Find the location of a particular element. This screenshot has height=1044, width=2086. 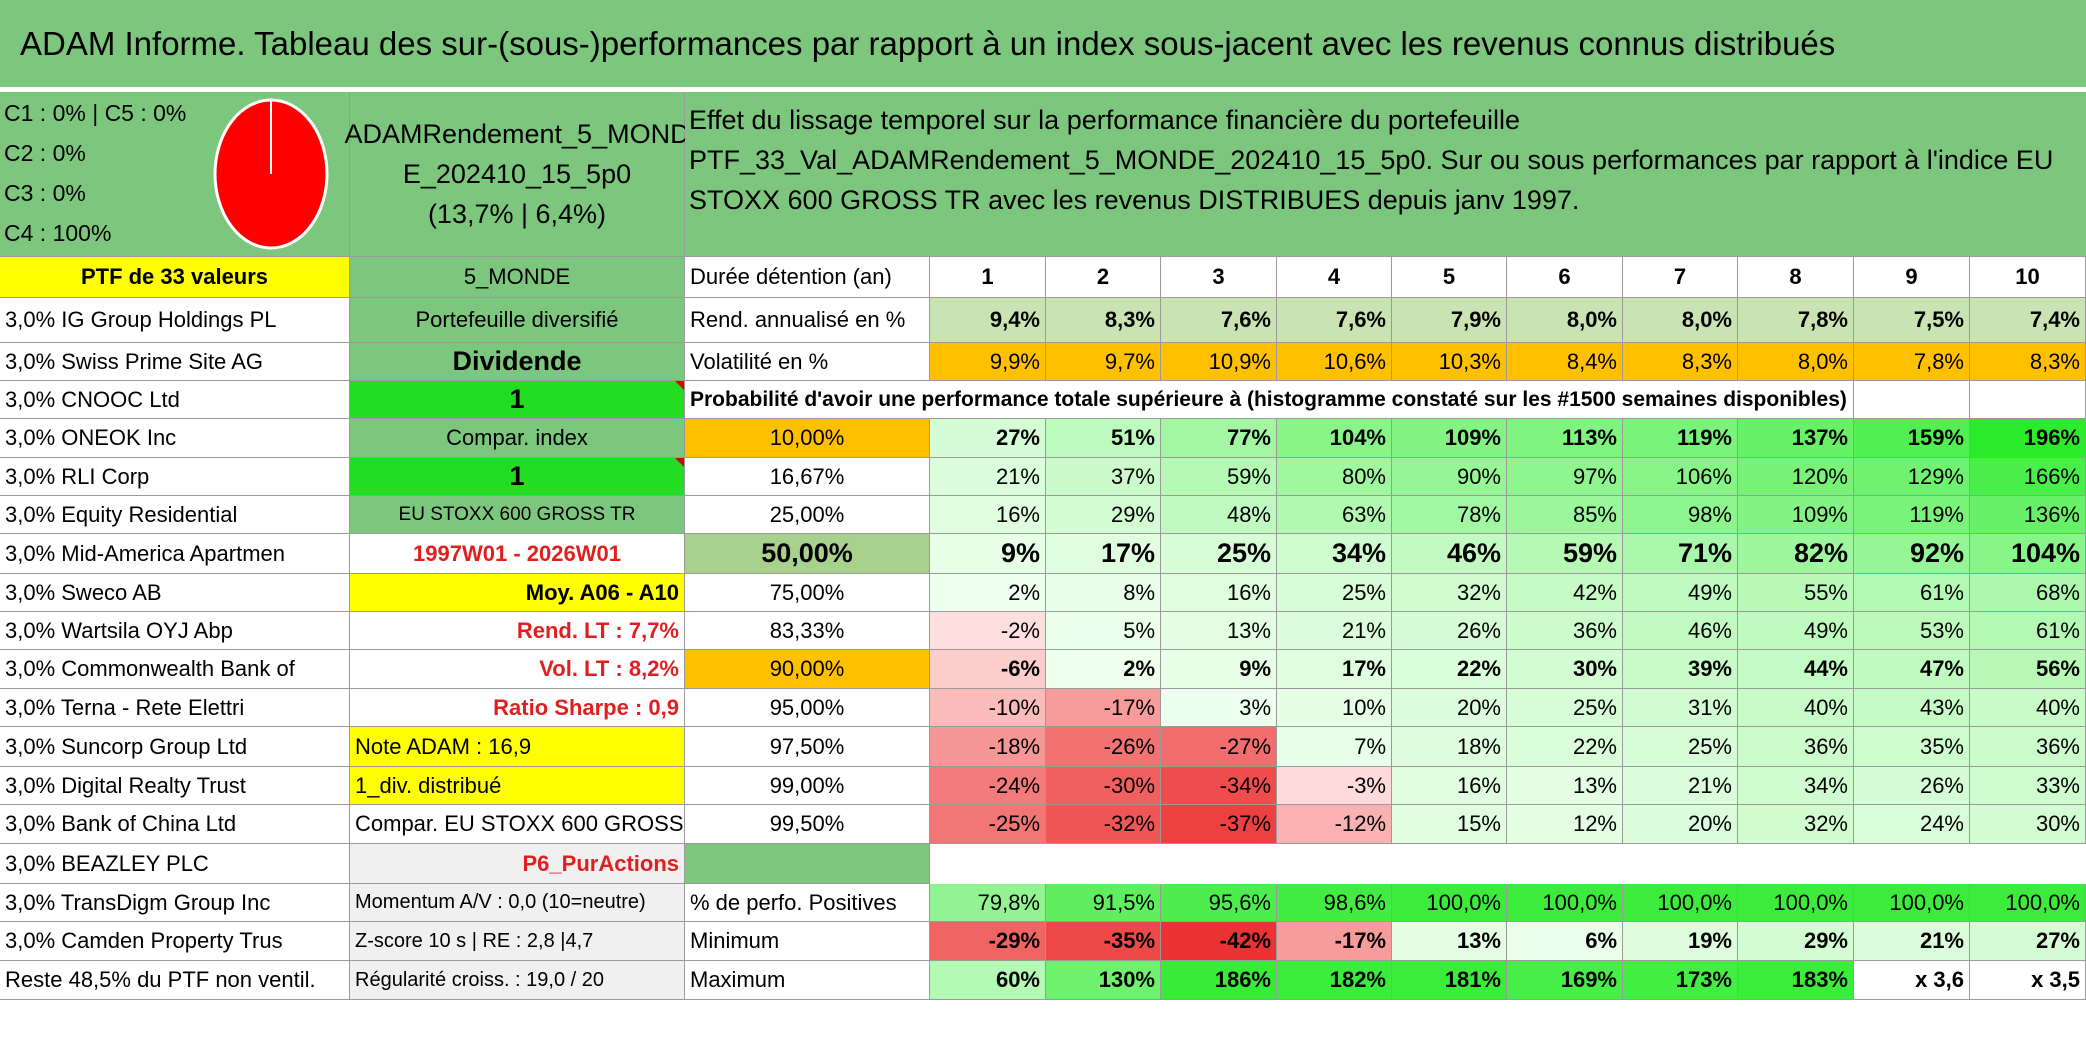

prob-value: 136% is located at coordinates (2028, 515).